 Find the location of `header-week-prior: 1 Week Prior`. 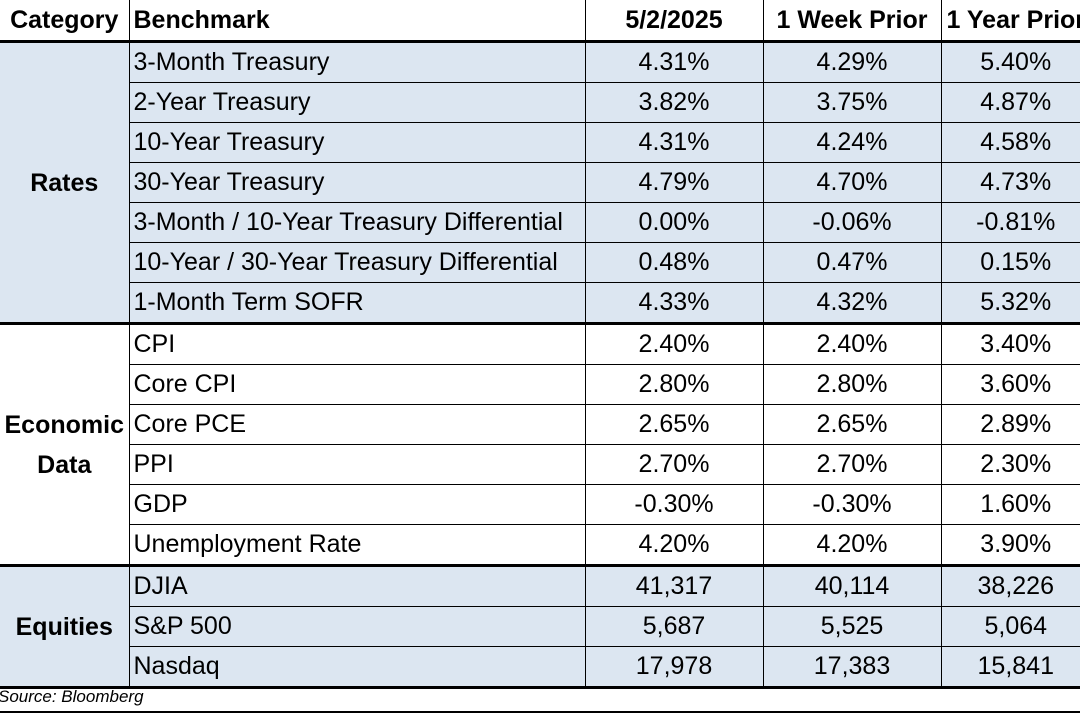

header-week-prior: 1 Week Prior is located at coordinates (851, 21).